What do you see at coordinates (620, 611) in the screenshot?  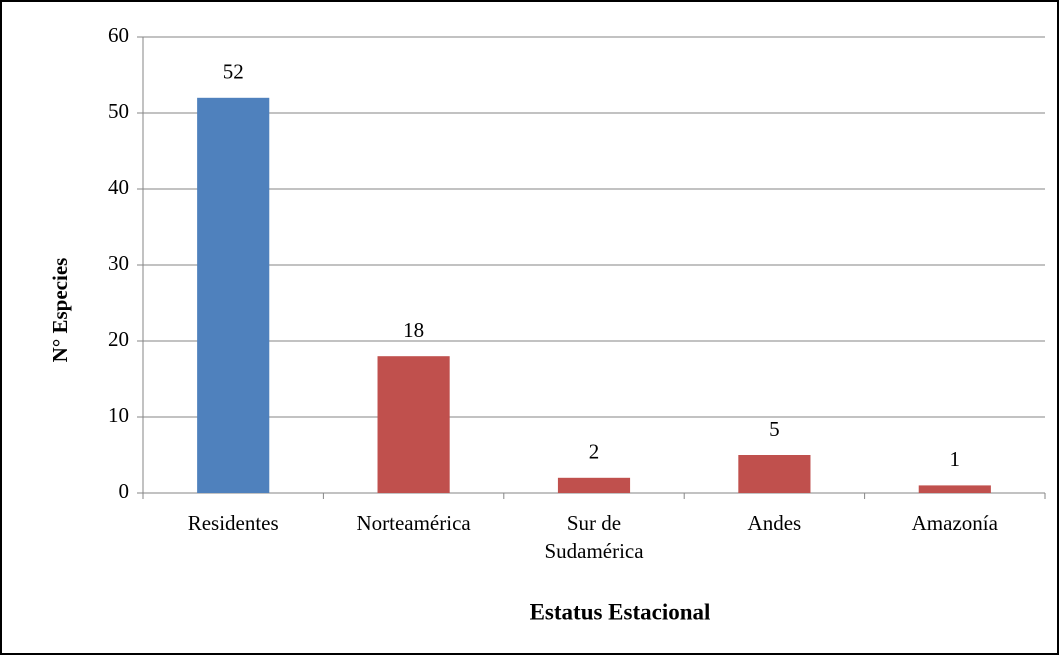 I see `x-axis-title: Estatus Estacional` at bounding box center [620, 611].